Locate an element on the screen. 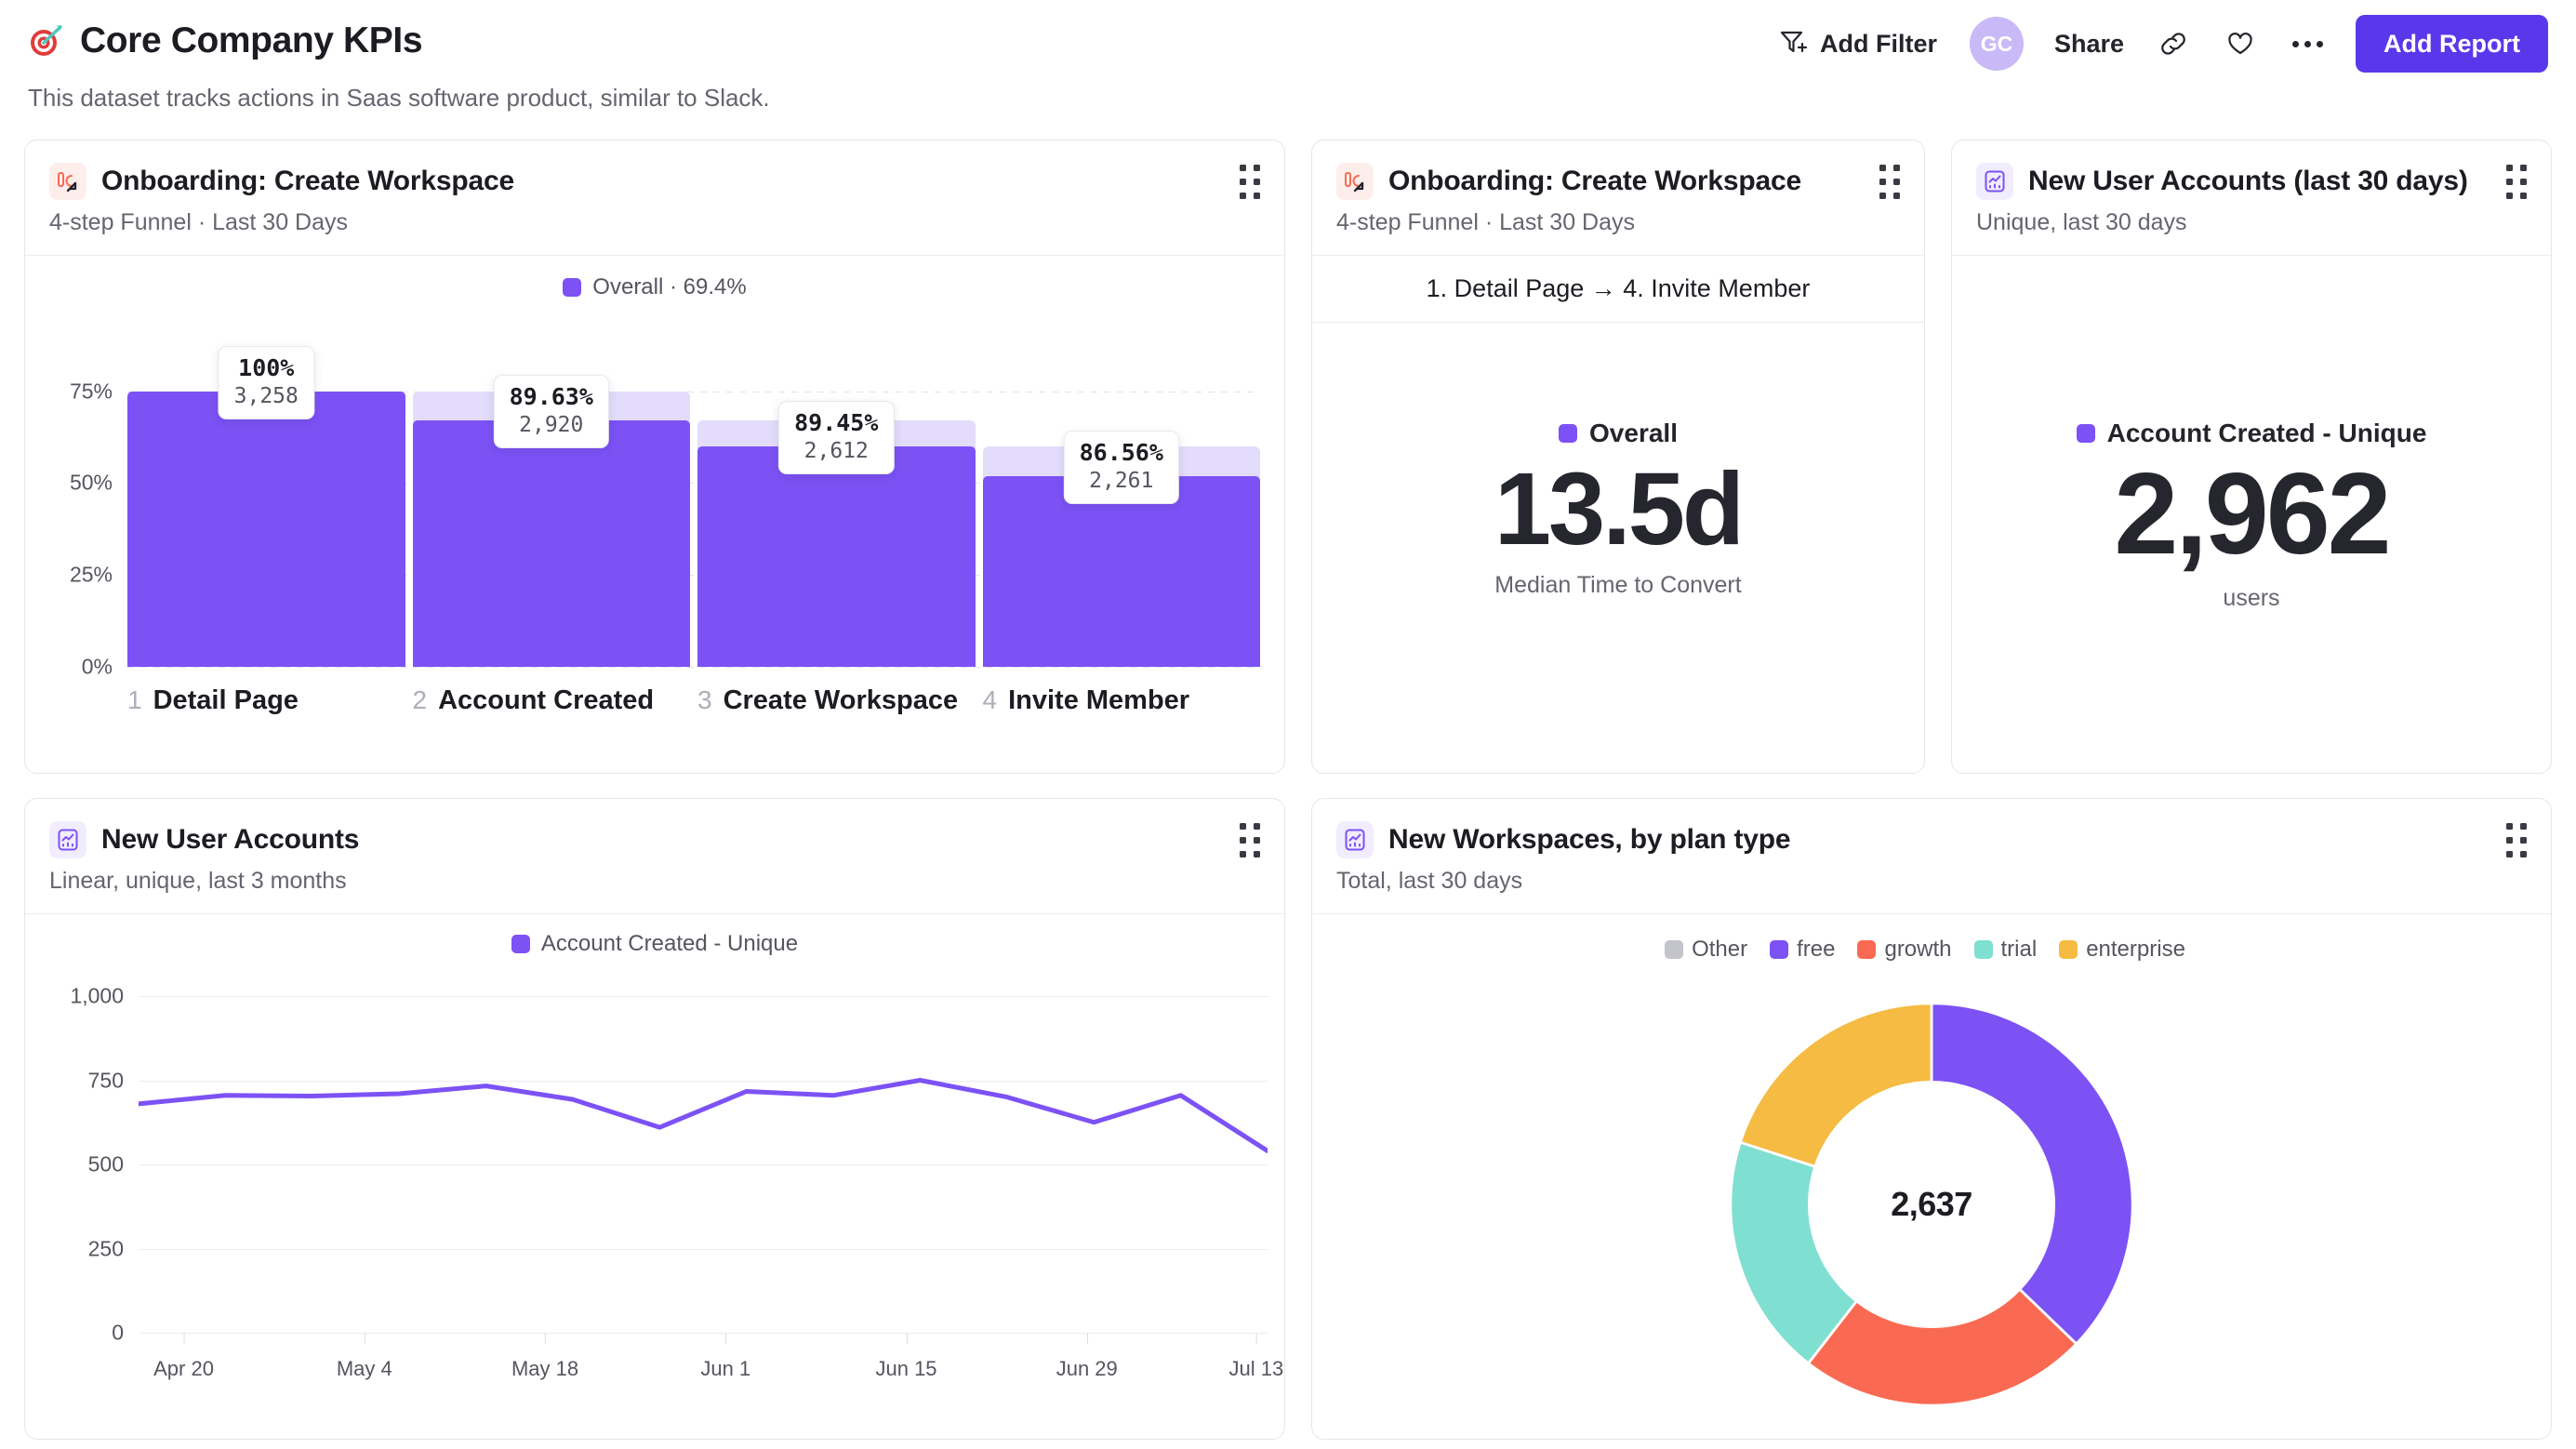 Image resolution: width=2576 pixels, height=1449 pixels. legend-item-other: Other is located at coordinates (1706, 950).